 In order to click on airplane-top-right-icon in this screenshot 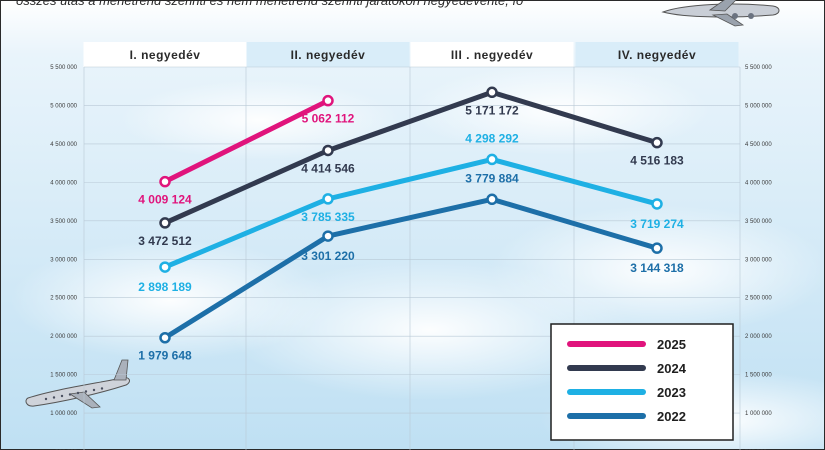, I will do `click(720, 13)`.